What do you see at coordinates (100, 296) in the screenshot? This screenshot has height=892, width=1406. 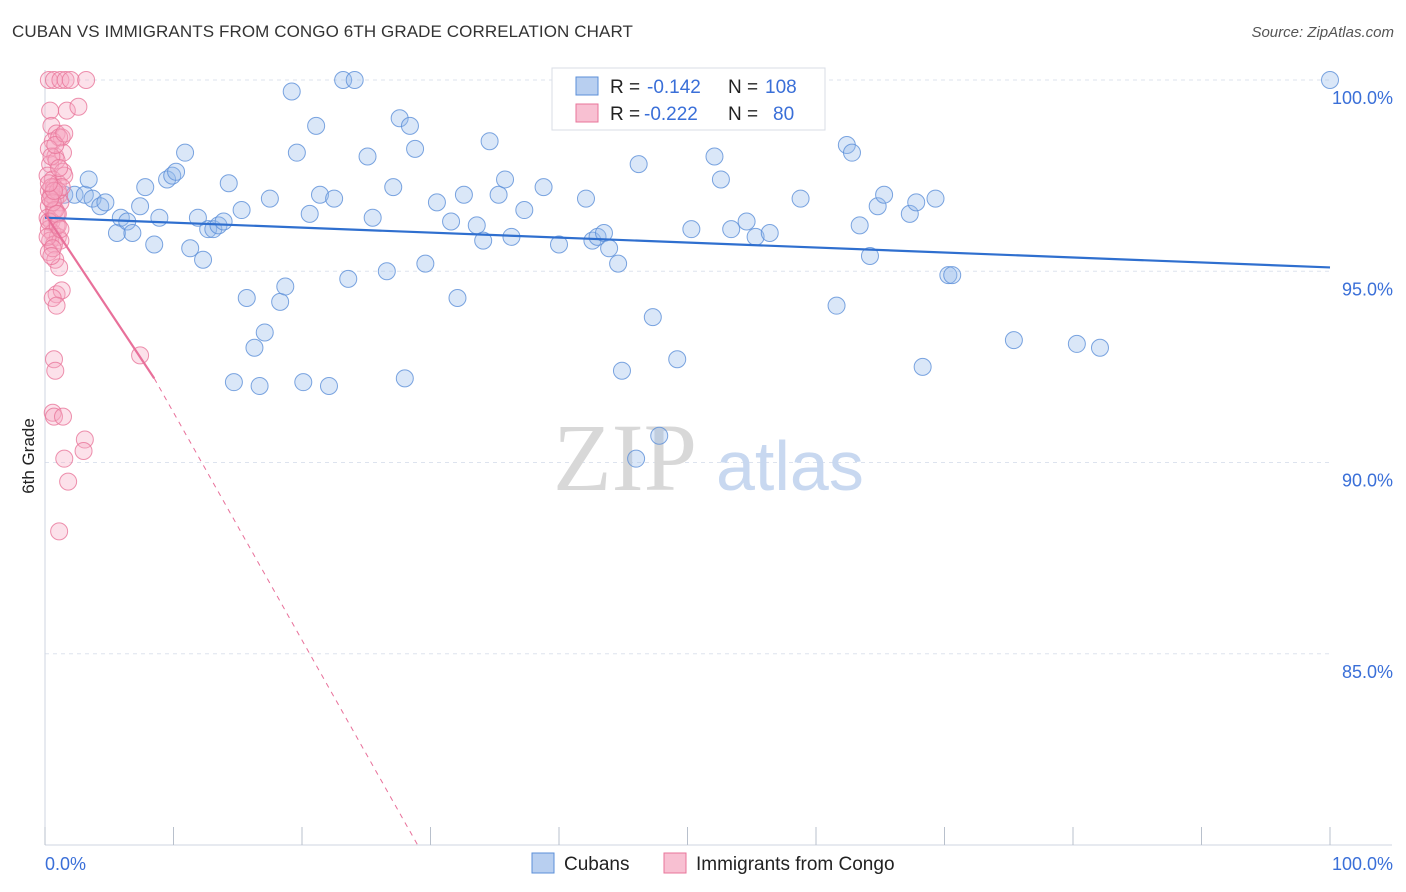 I see `congo-trend-line` at bounding box center [100, 296].